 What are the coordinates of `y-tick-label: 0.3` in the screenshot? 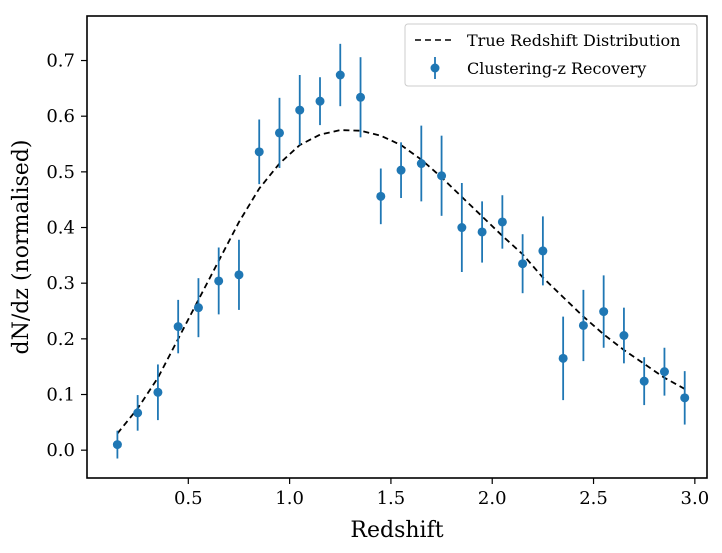 It's located at (60, 283).